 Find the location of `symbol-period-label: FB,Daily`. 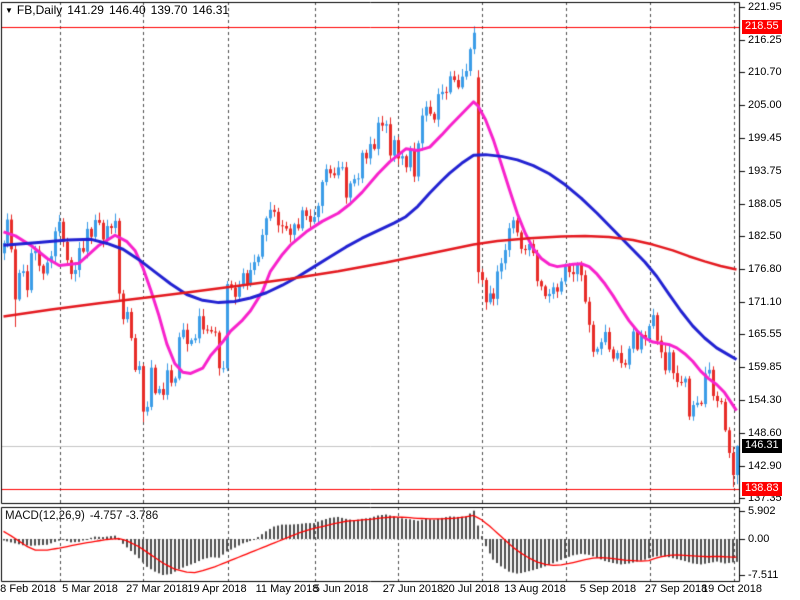

symbol-period-label: FB,Daily is located at coordinates (39, 10).